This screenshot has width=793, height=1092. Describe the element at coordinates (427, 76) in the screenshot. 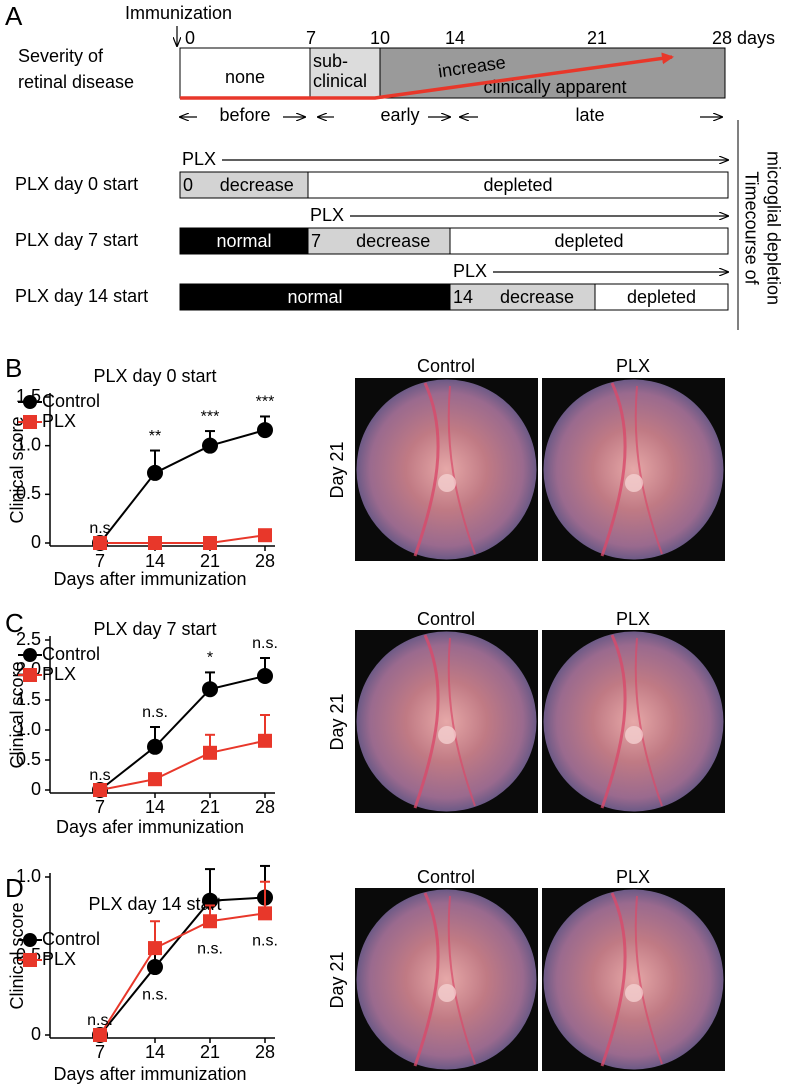

I see `severity-curve` at that location.